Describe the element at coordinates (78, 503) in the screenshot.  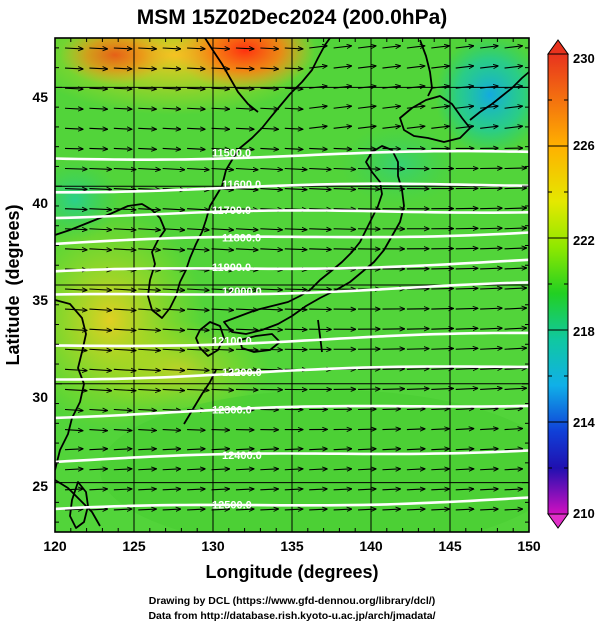
I see `coastline-china-south` at that location.